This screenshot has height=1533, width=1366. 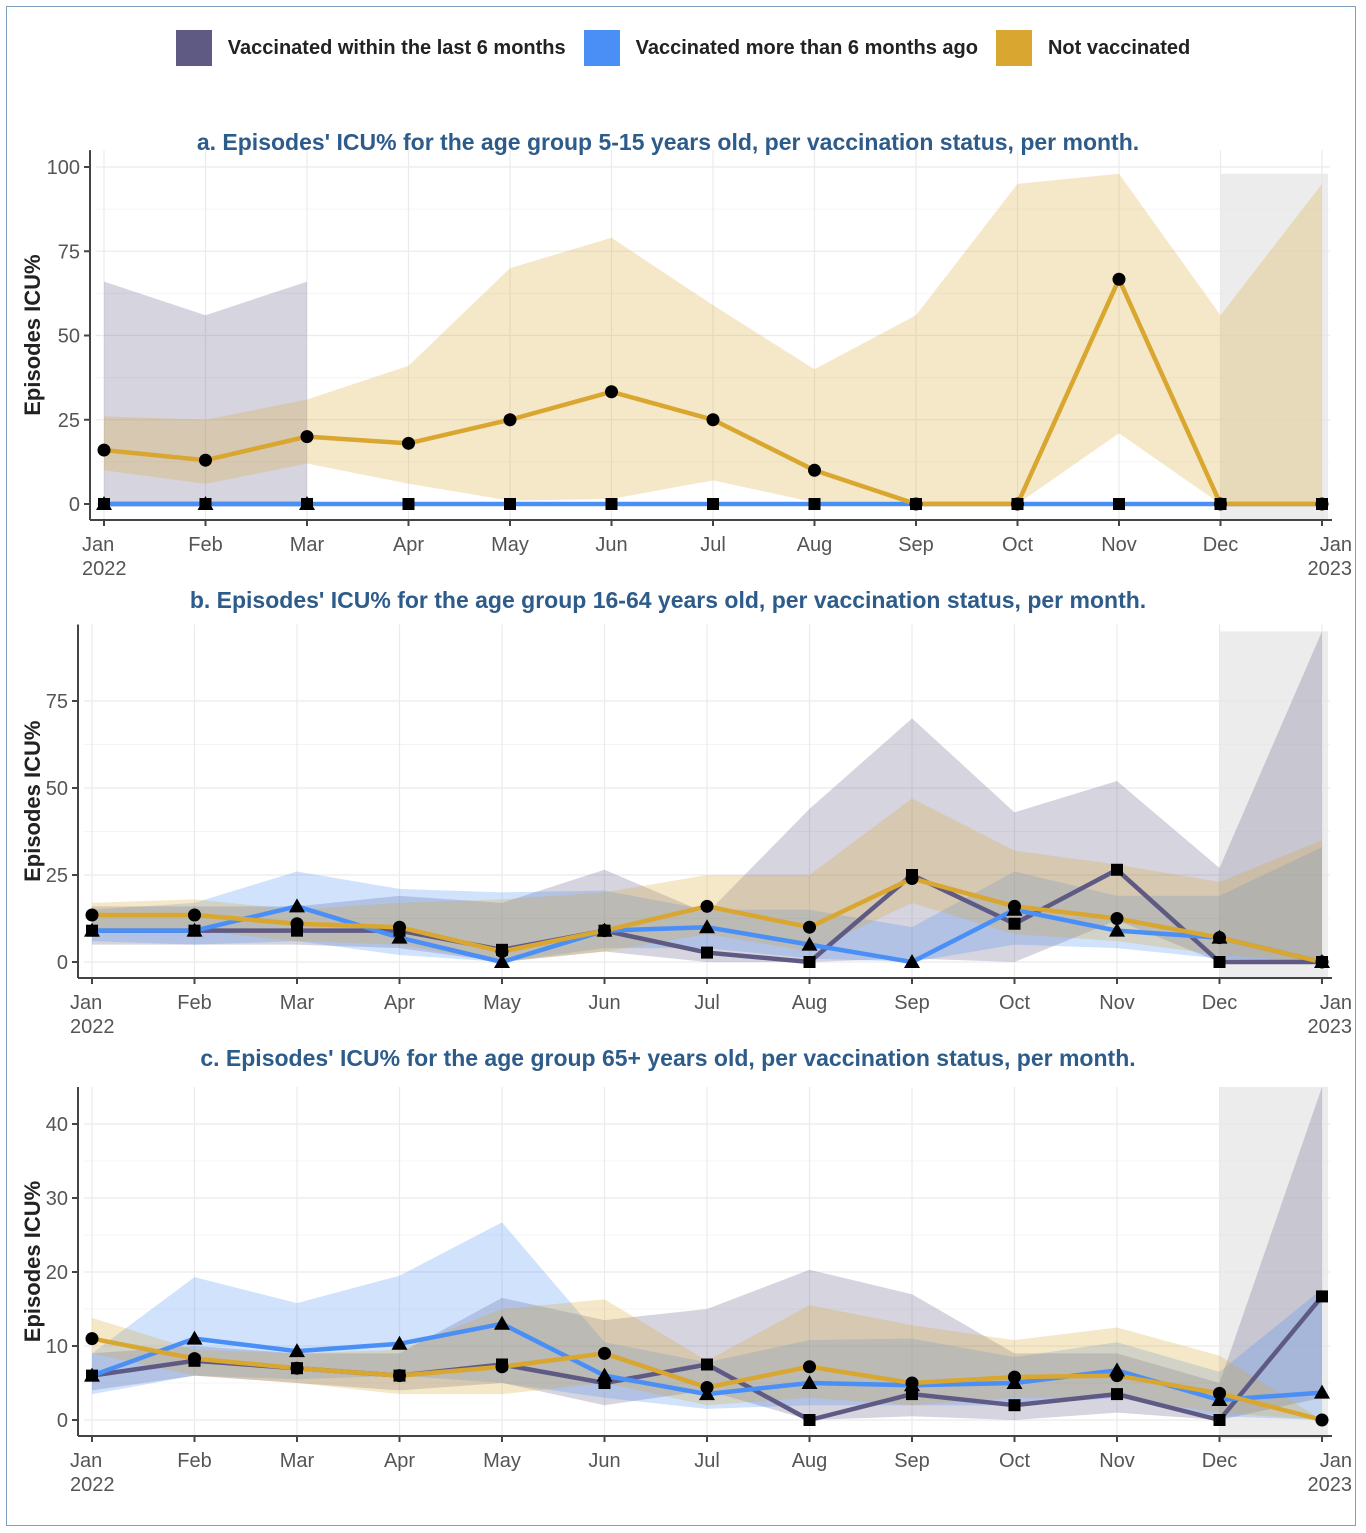 I want to click on x-tick-label: Aug, so click(x=810, y=1461).